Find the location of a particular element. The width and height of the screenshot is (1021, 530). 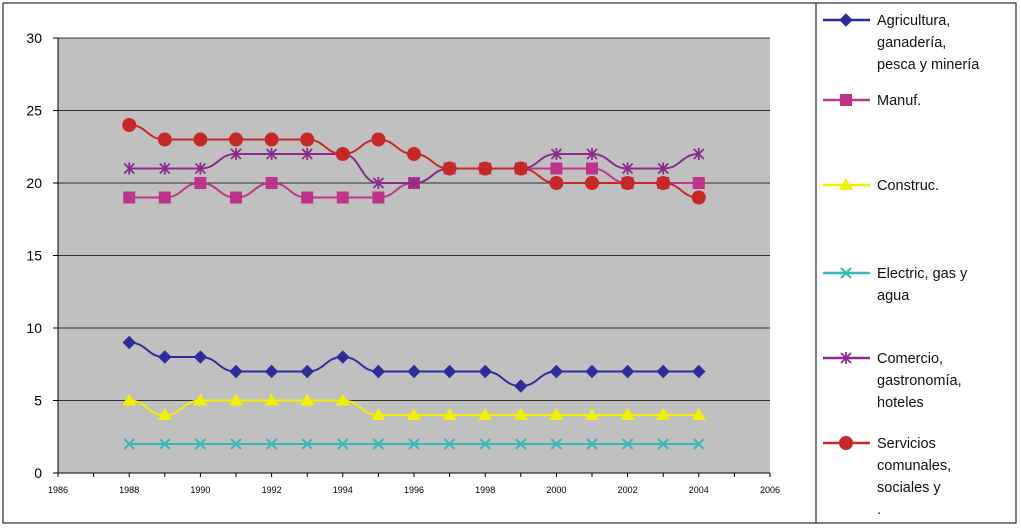

x-tick-label: 2002 is located at coordinates (628, 490).